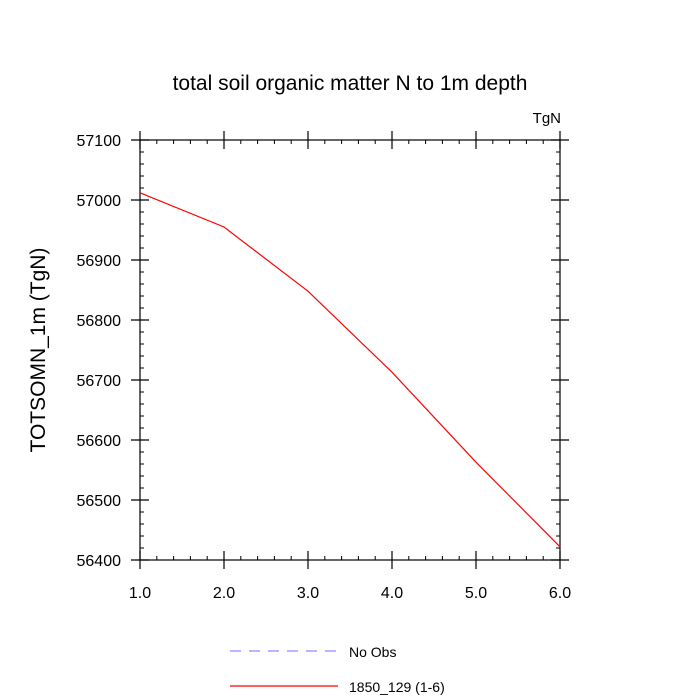 The height and width of the screenshot is (700, 700). Describe the element at coordinates (140, 593) in the screenshot. I see `x-tick-label: 1.0` at that location.